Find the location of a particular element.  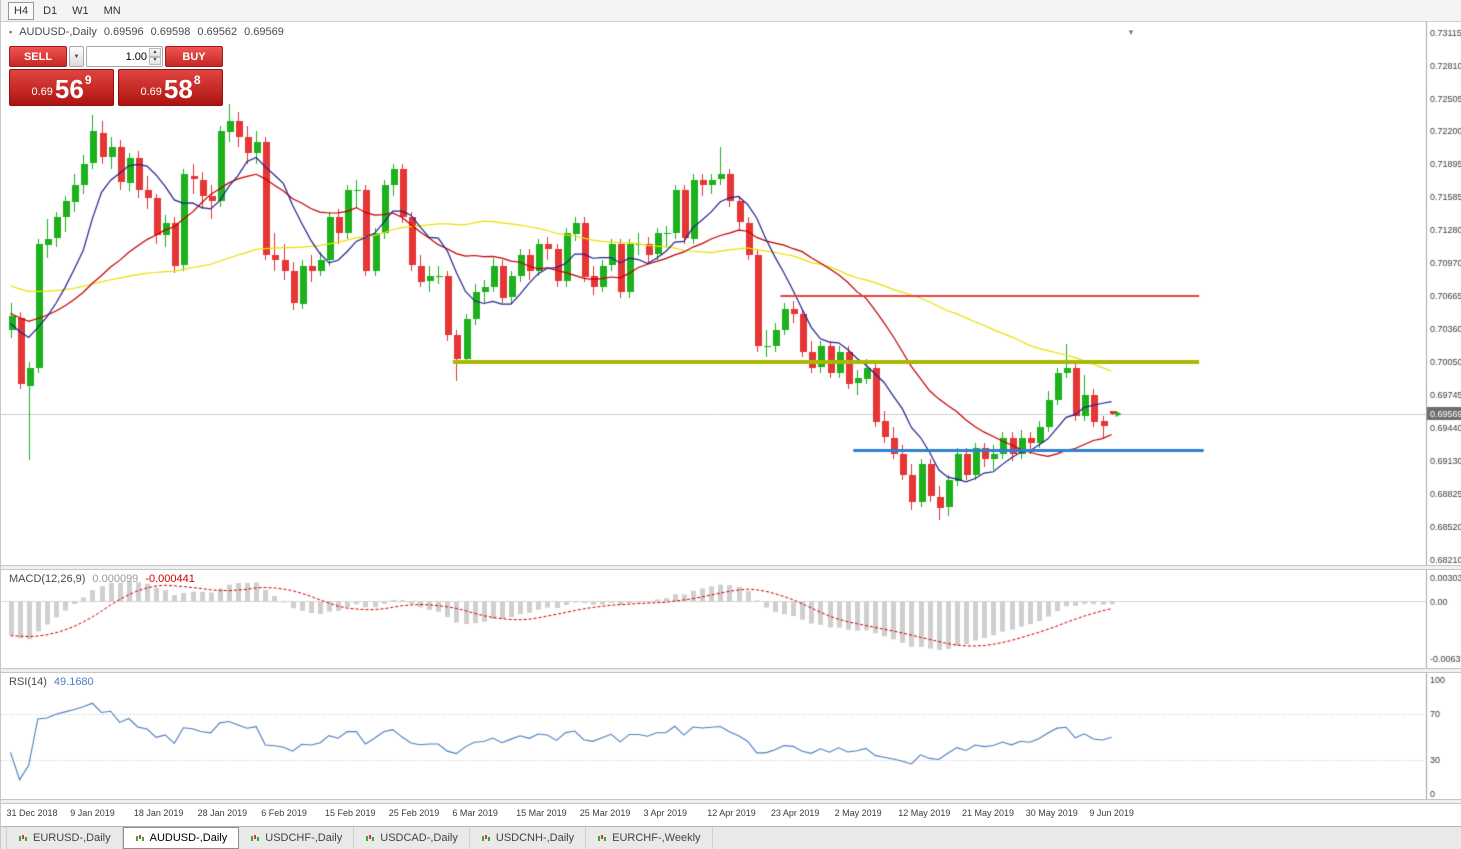

tab-usdcnh-daily: USDCNH-,Daily is located at coordinates (528, 838).